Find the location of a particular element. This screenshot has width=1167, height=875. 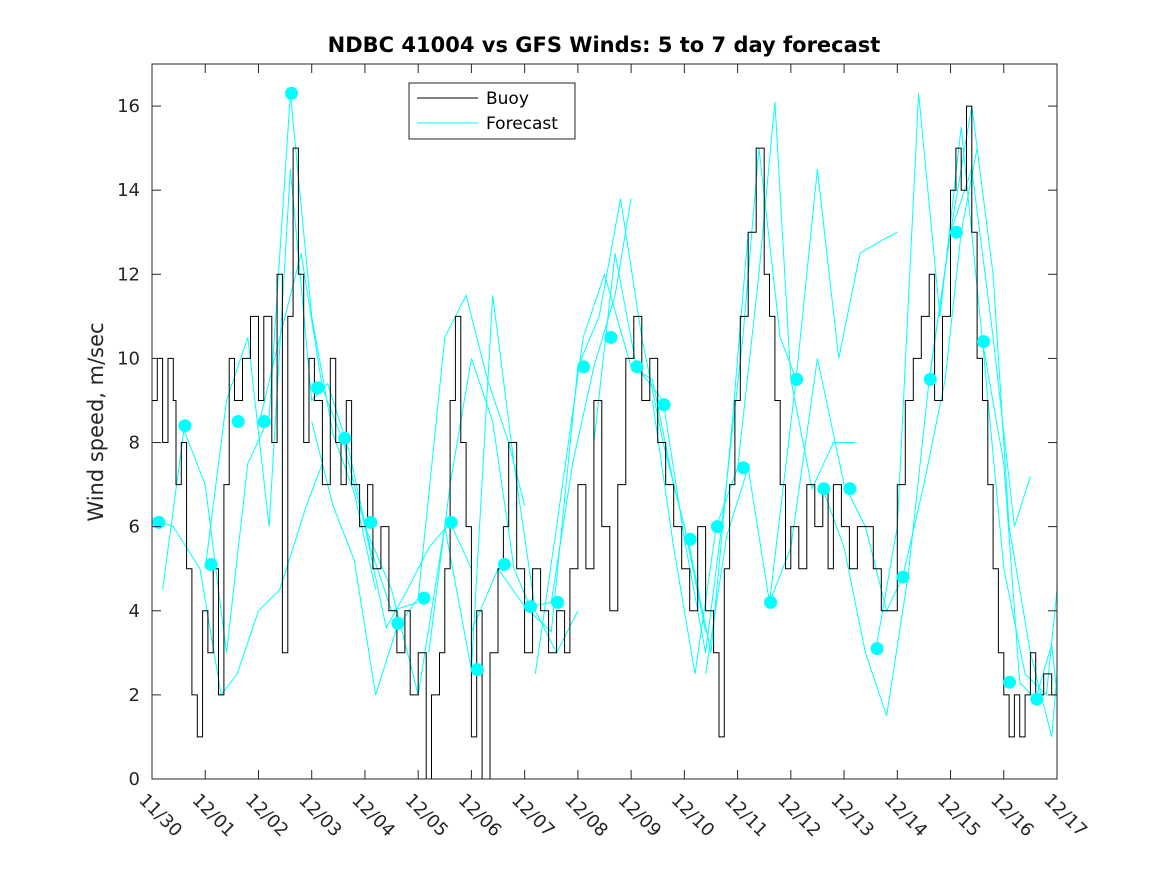

x-tick-label: 12/09 is located at coordinates (640, 816).